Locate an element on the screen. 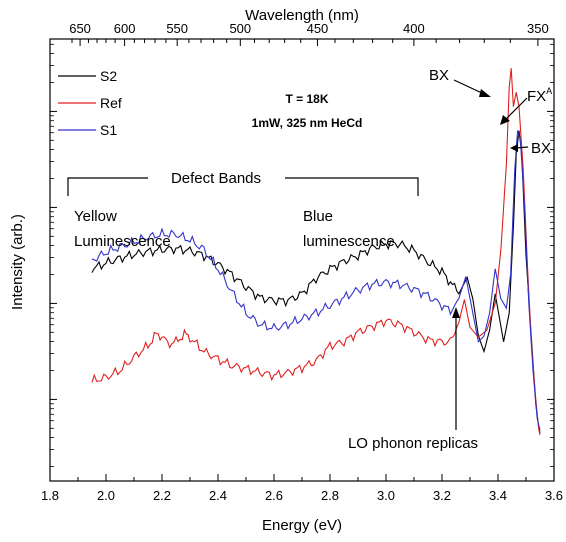 The image size is (566, 542). top-tick-label: 650 is located at coordinates (80, 28).